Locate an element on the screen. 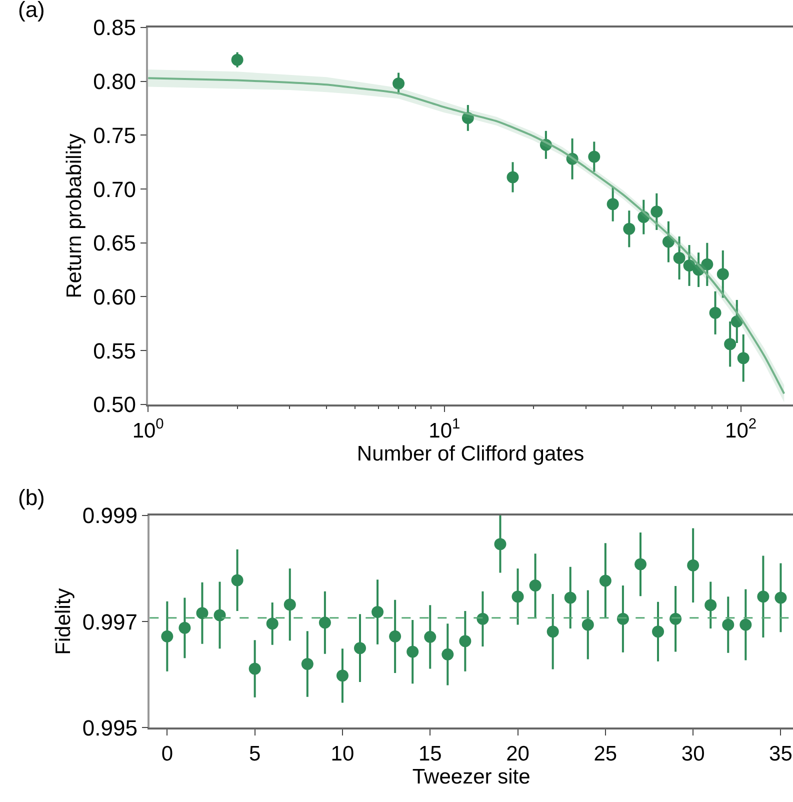 The image size is (793, 802). x-tick-label: 5 is located at coordinates (254, 754).